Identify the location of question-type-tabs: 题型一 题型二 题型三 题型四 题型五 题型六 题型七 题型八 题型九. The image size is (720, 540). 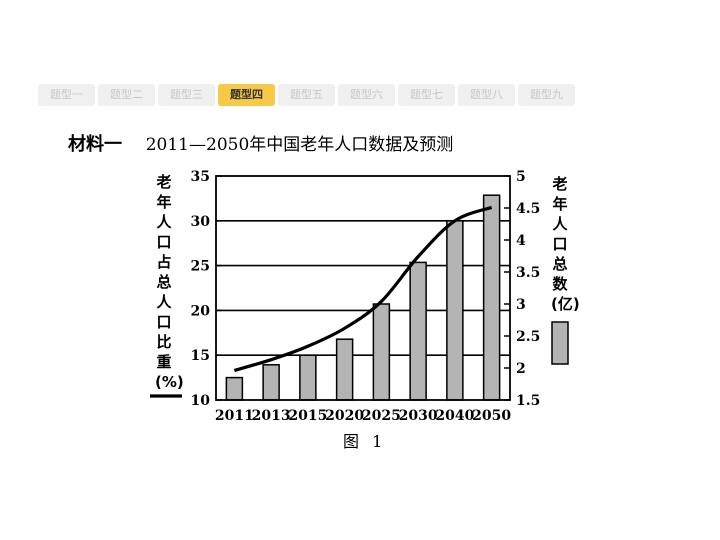
(306, 95).